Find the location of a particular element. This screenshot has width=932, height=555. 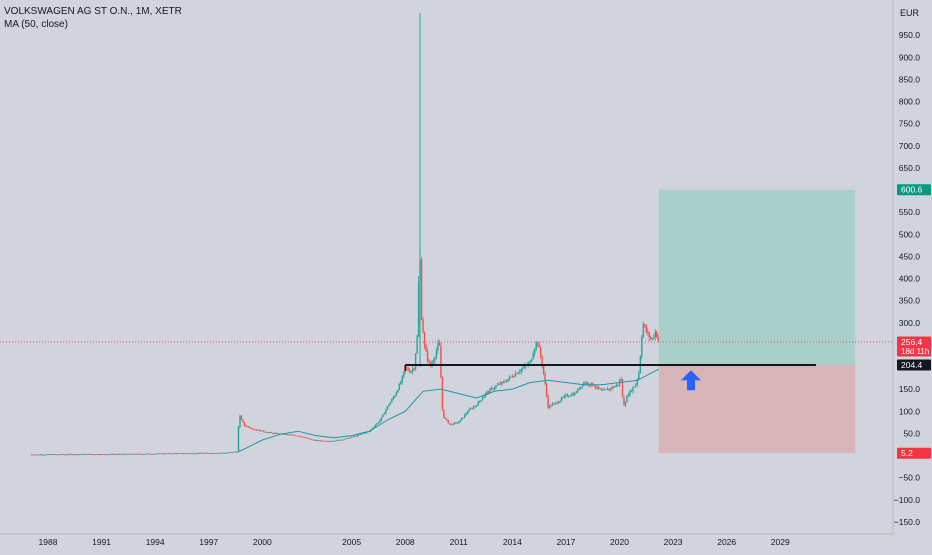

y-tick-label: 650.0 is located at coordinates (910, 168).